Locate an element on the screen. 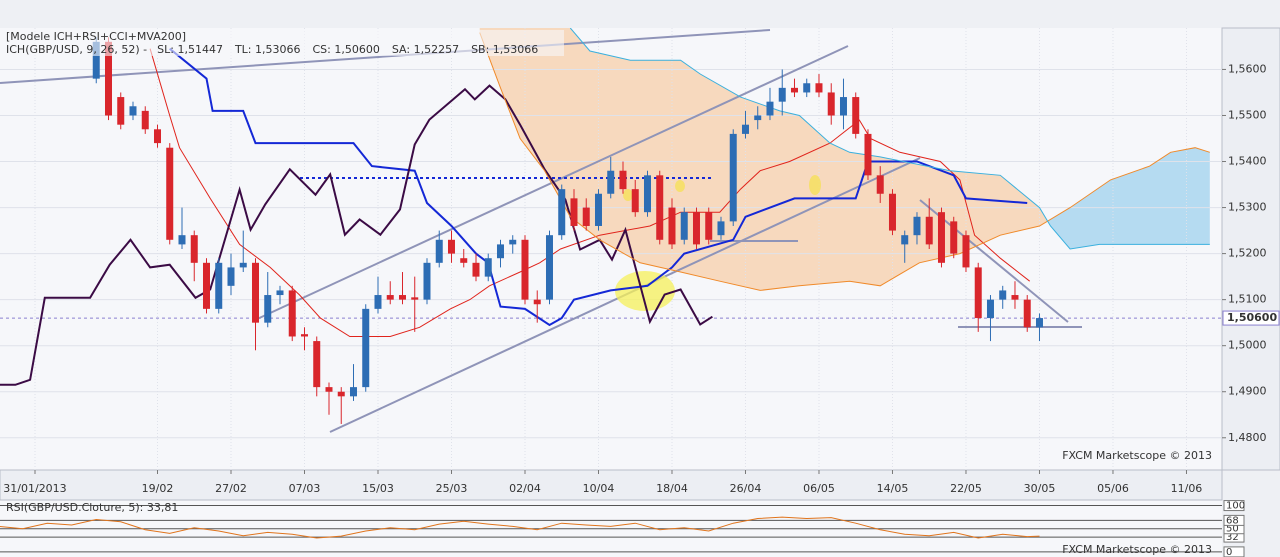 The image size is (1280, 557). trend-line is located at coordinates (385, 56).